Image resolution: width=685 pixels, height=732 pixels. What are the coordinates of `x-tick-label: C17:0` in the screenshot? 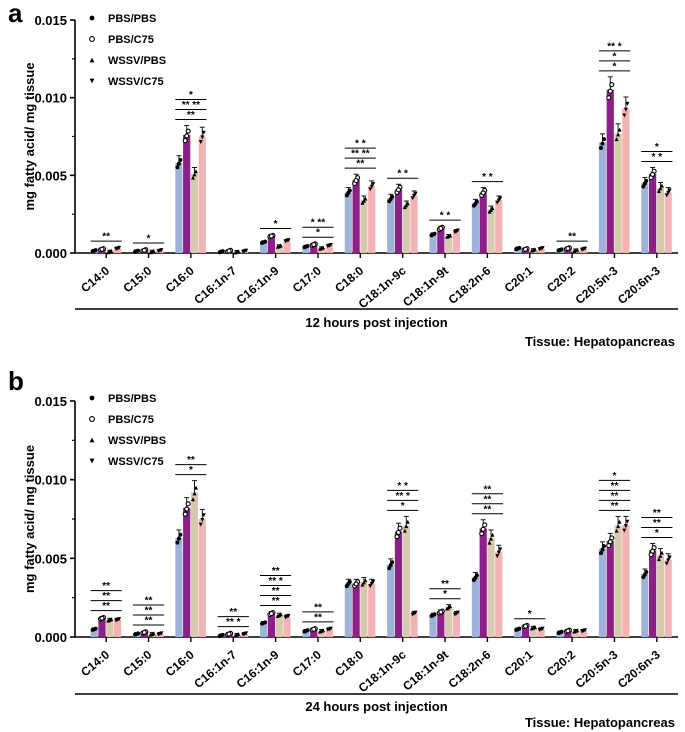 It's located at (307, 279).